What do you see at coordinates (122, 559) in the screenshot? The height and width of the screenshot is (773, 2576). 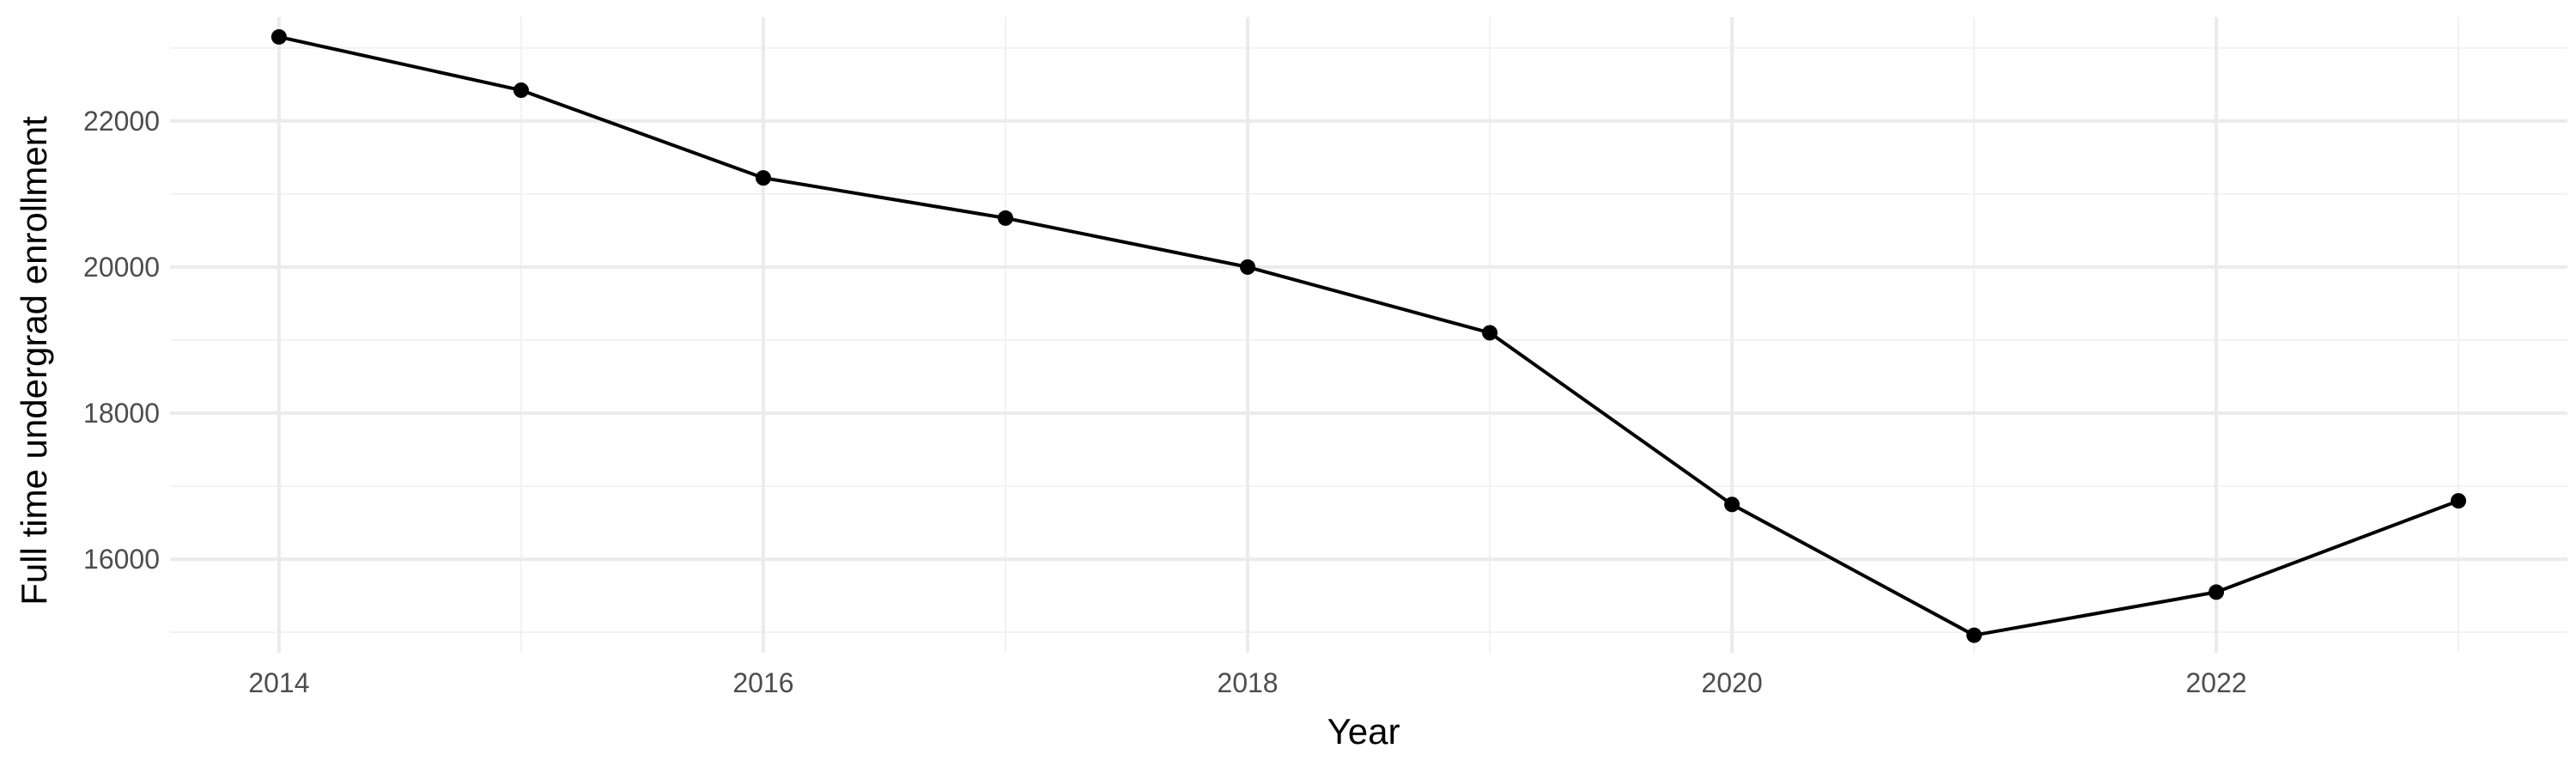 I see `y-tick-label: 16000` at bounding box center [122, 559].